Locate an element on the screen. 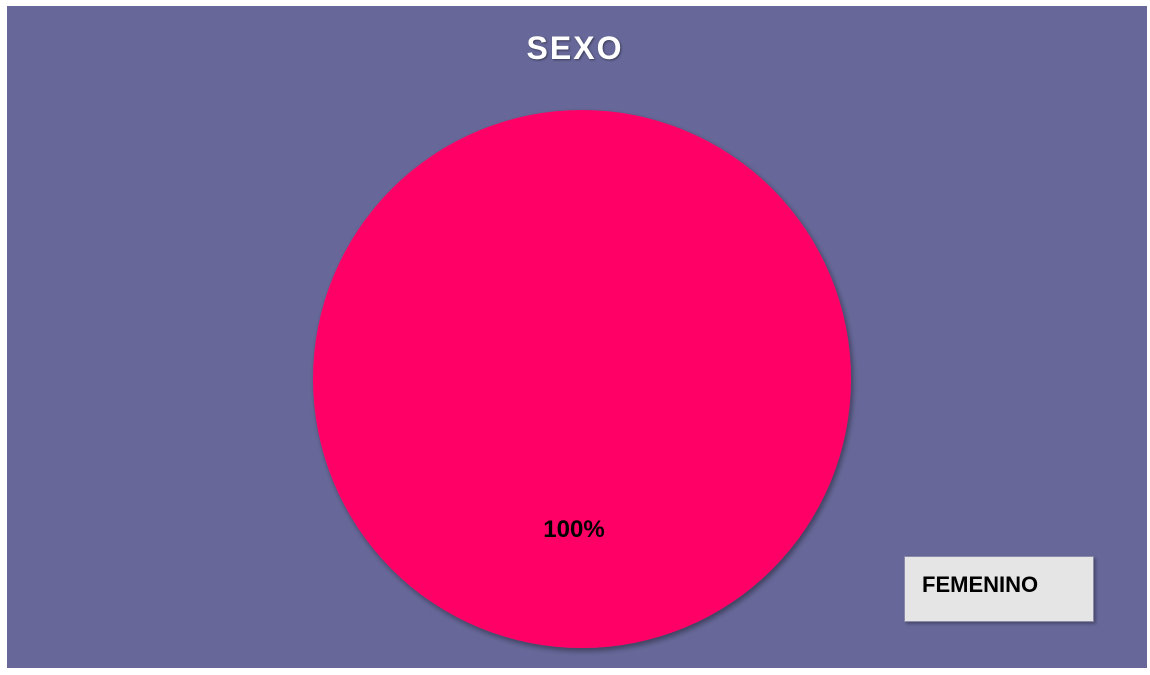 The width and height of the screenshot is (1150, 675). chart-title: SEXO is located at coordinates (575, 48).